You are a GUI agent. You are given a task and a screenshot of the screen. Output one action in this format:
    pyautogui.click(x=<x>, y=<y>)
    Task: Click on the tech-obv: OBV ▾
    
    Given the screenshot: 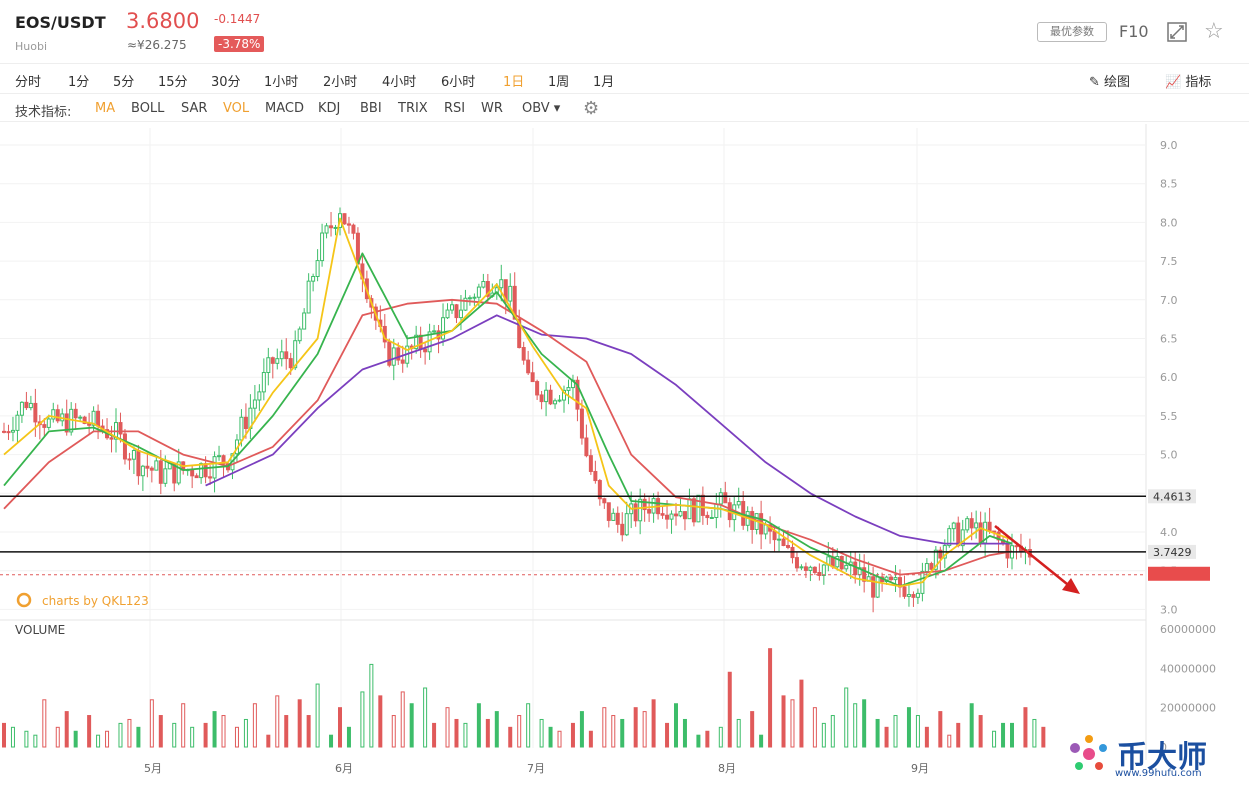 What is the action you would take?
    pyautogui.click(x=541, y=108)
    